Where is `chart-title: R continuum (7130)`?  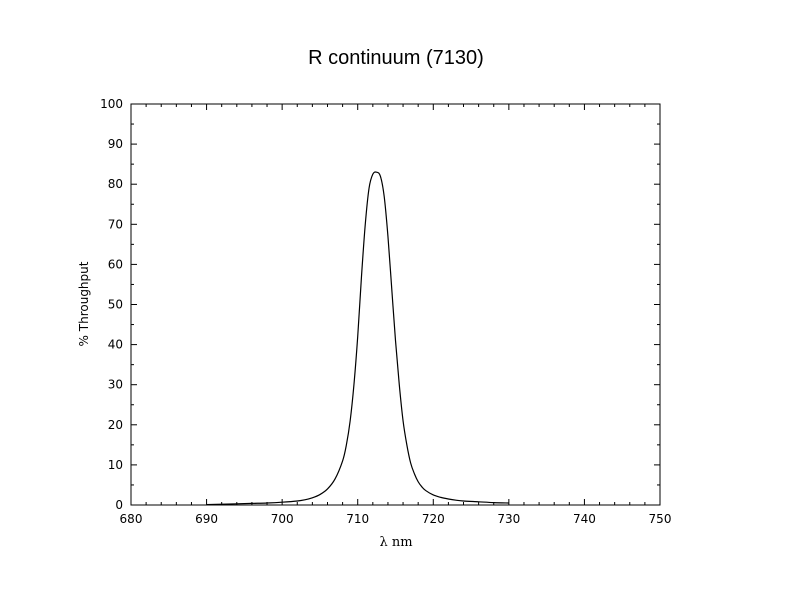
chart-title: R continuum (7130) is located at coordinates (396, 58).